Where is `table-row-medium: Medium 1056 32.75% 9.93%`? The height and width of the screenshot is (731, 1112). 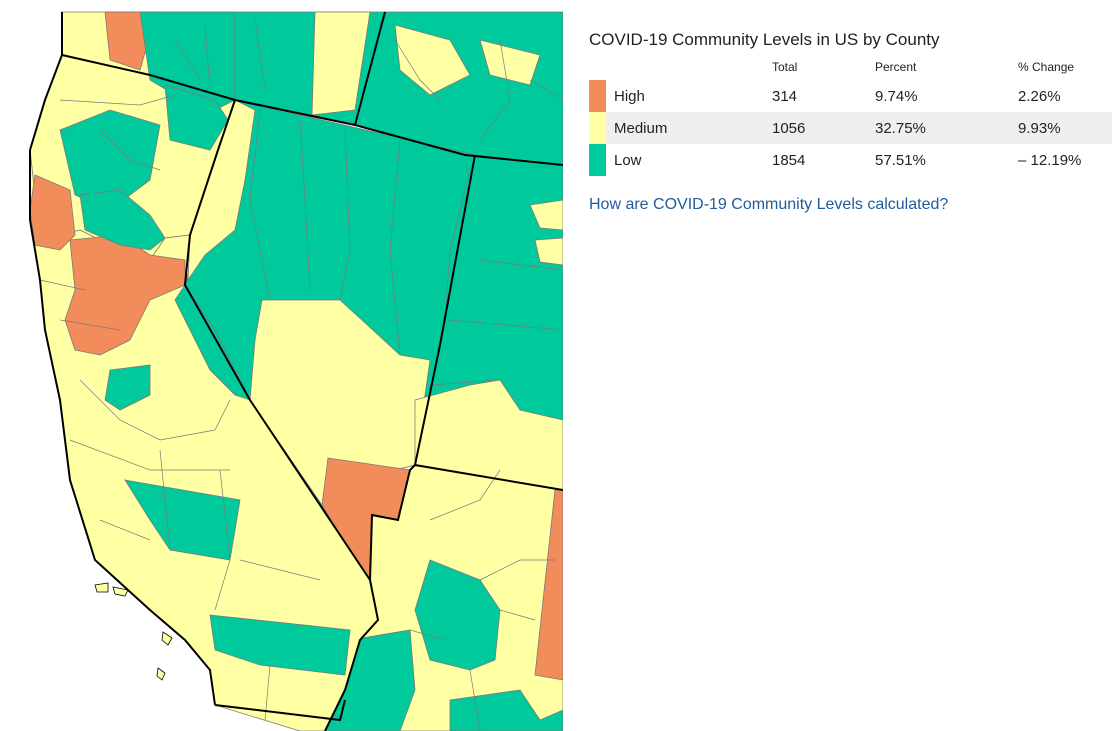 table-row-medium: Medium 1056 32.75% 9.93% is located at coordinates (850, 128).